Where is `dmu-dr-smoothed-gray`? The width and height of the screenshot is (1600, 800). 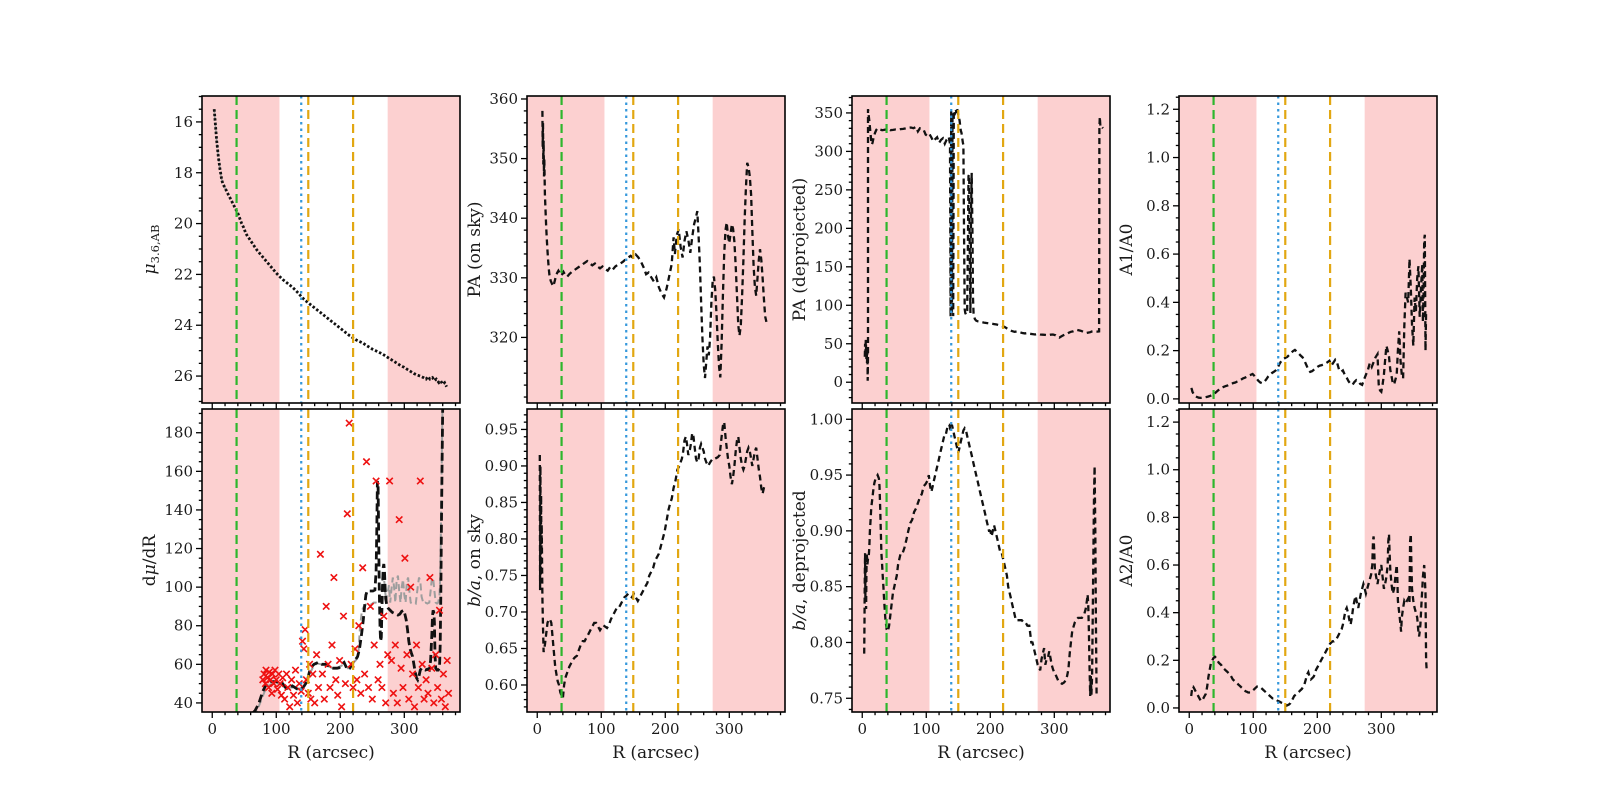 dmu-dr-smoothed-gray is located at coordinates (349, 560).